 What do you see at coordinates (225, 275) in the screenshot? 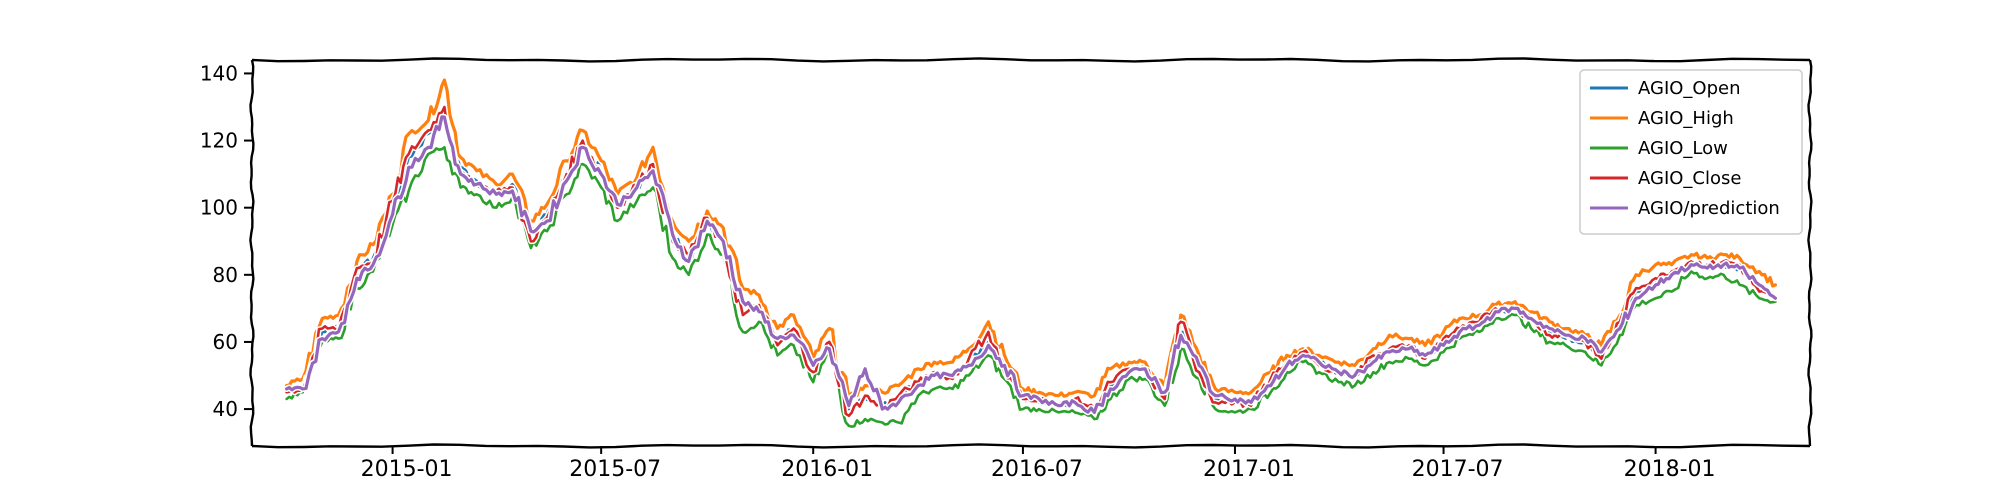
I see `y-tick-label: 80` at bounding box center [225, 275].